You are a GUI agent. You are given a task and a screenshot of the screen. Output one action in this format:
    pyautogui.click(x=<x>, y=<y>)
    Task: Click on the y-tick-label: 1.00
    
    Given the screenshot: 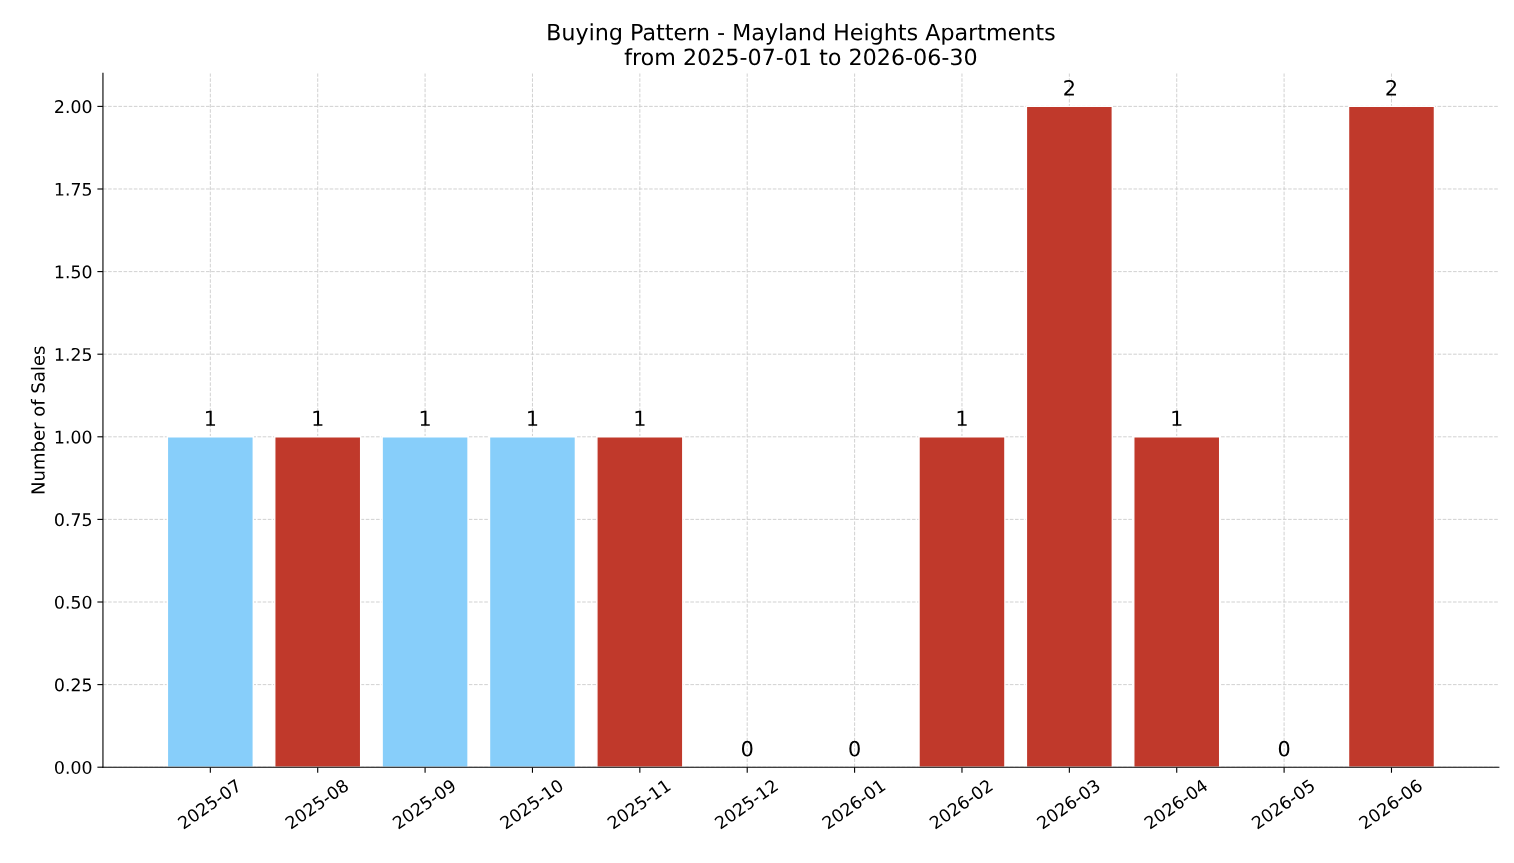 What is the action you would take?
    pyautogui.click(x=73, y=437)
    